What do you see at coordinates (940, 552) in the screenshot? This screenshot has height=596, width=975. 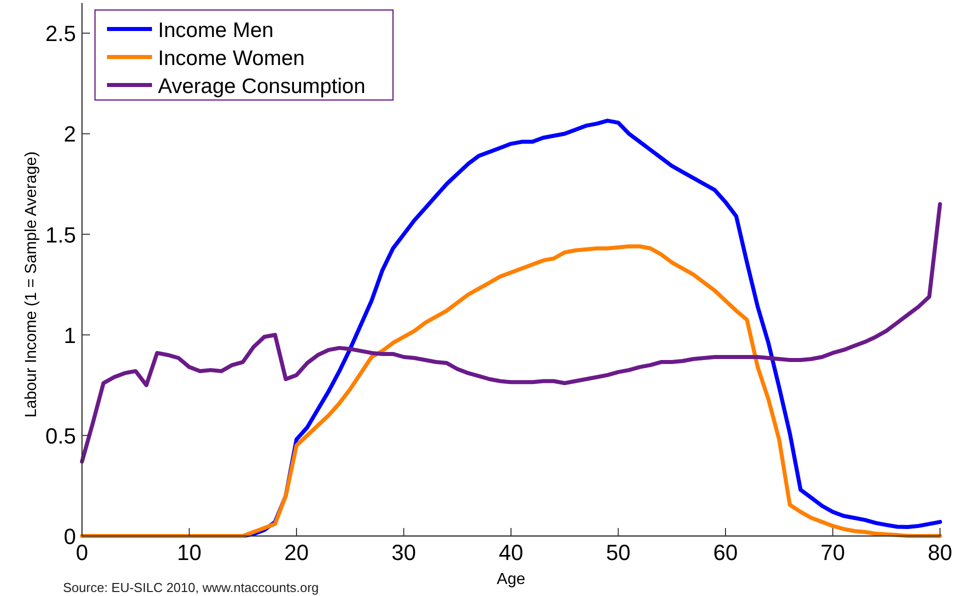 I see `x-tick-label: 80` at bounding box center [940, 552].